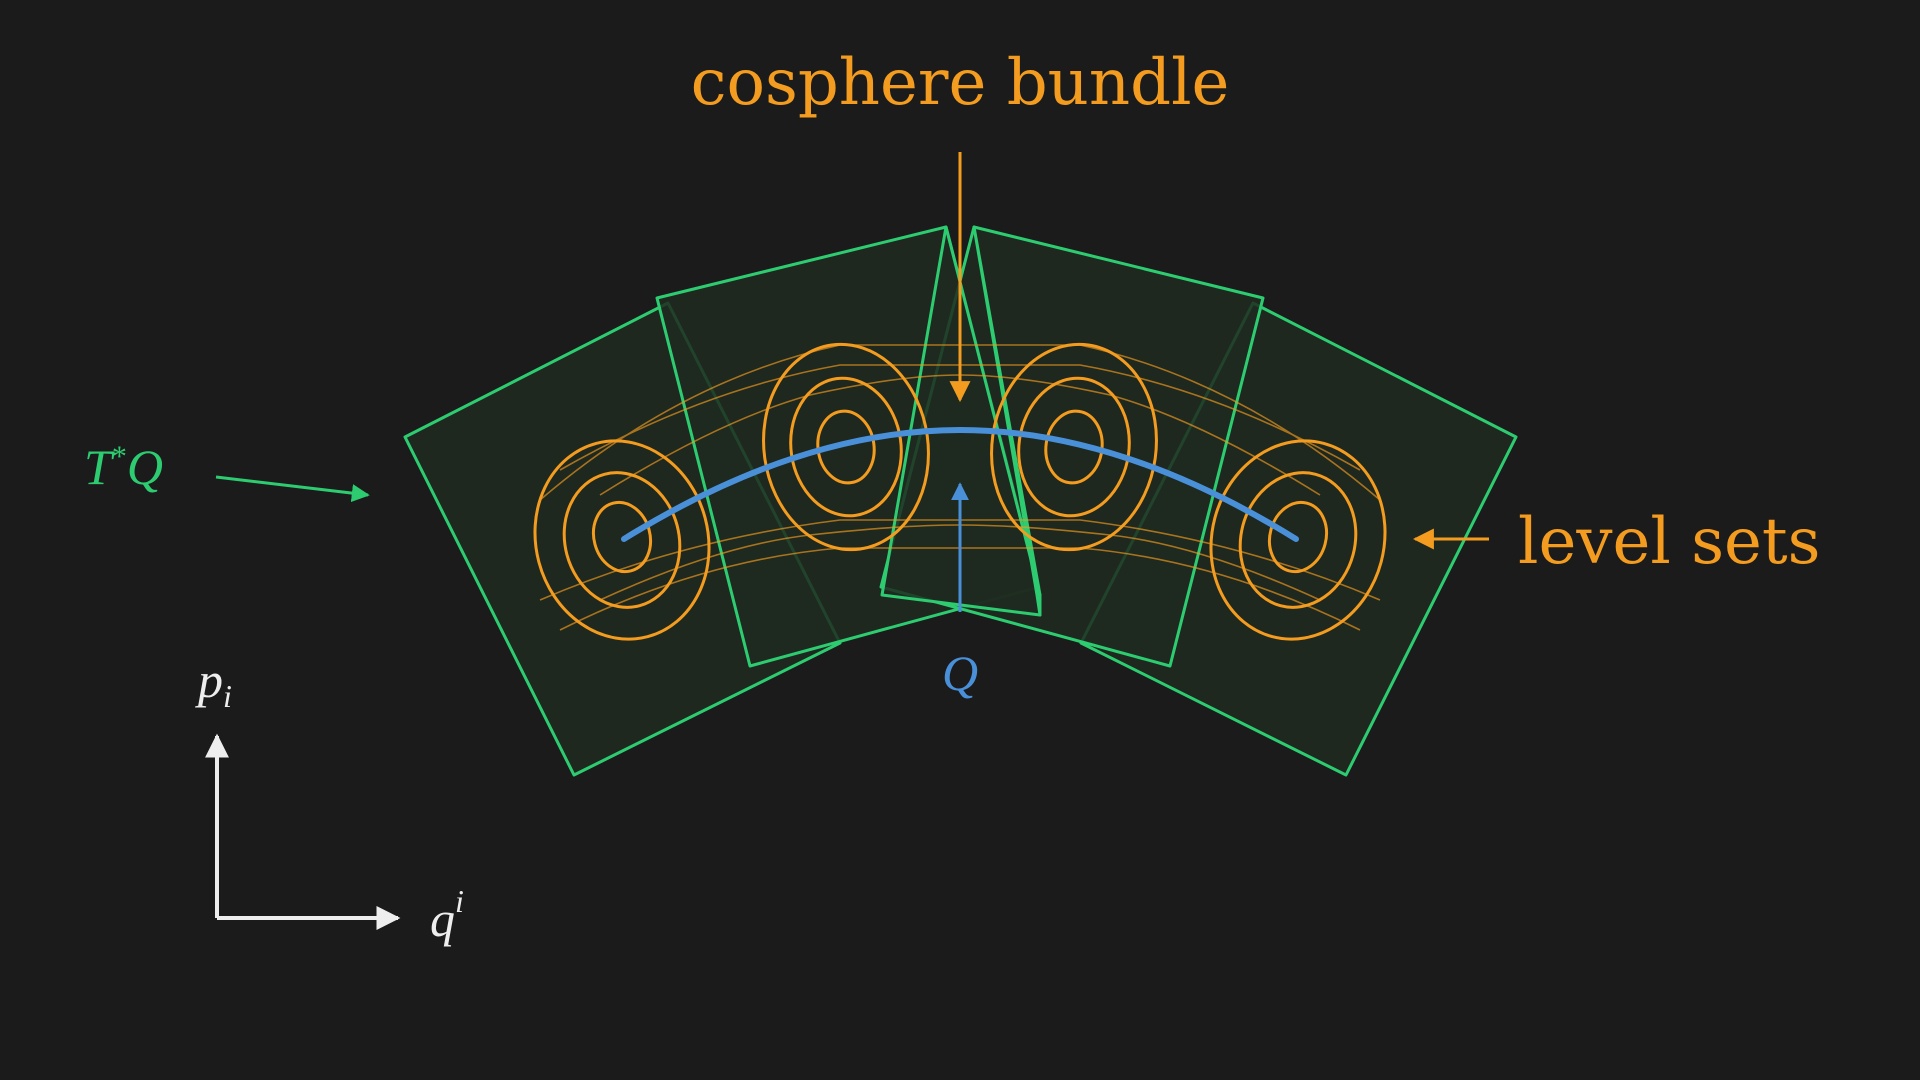 The height and width of the screenshot is (1080, 1920). I want to click on level-set-left-inner, so click(622, 537).